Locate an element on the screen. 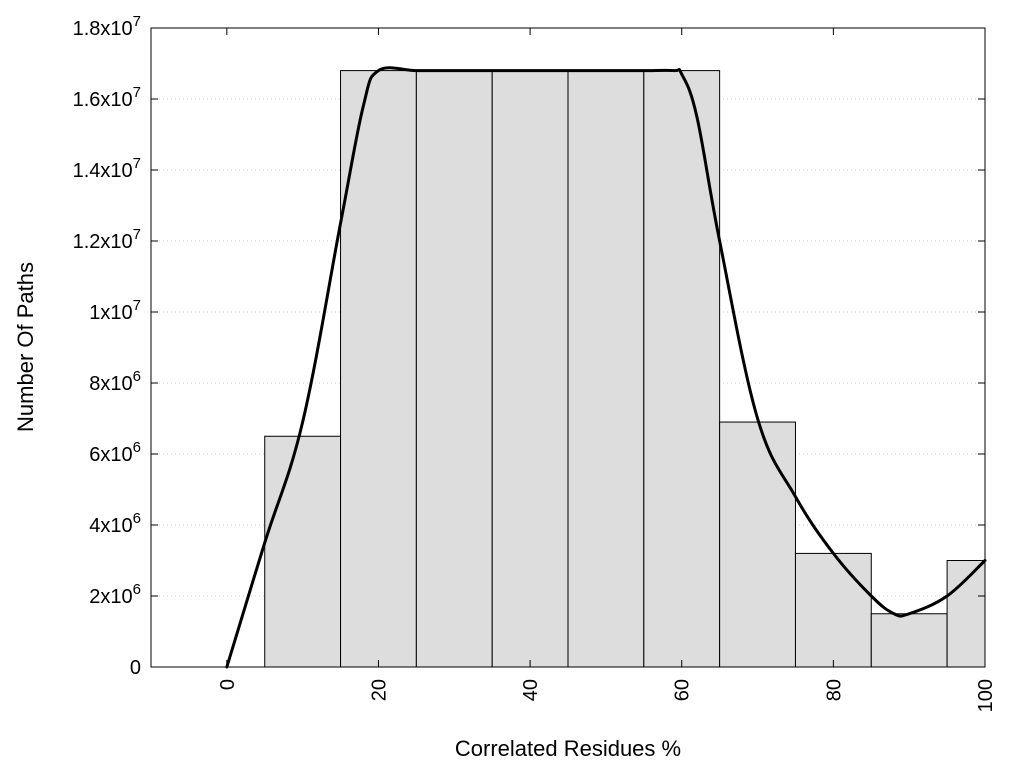 The image size is (1024, 768). y-tick-label: 1.2x10⁷ is located at coordinates (107, 239).